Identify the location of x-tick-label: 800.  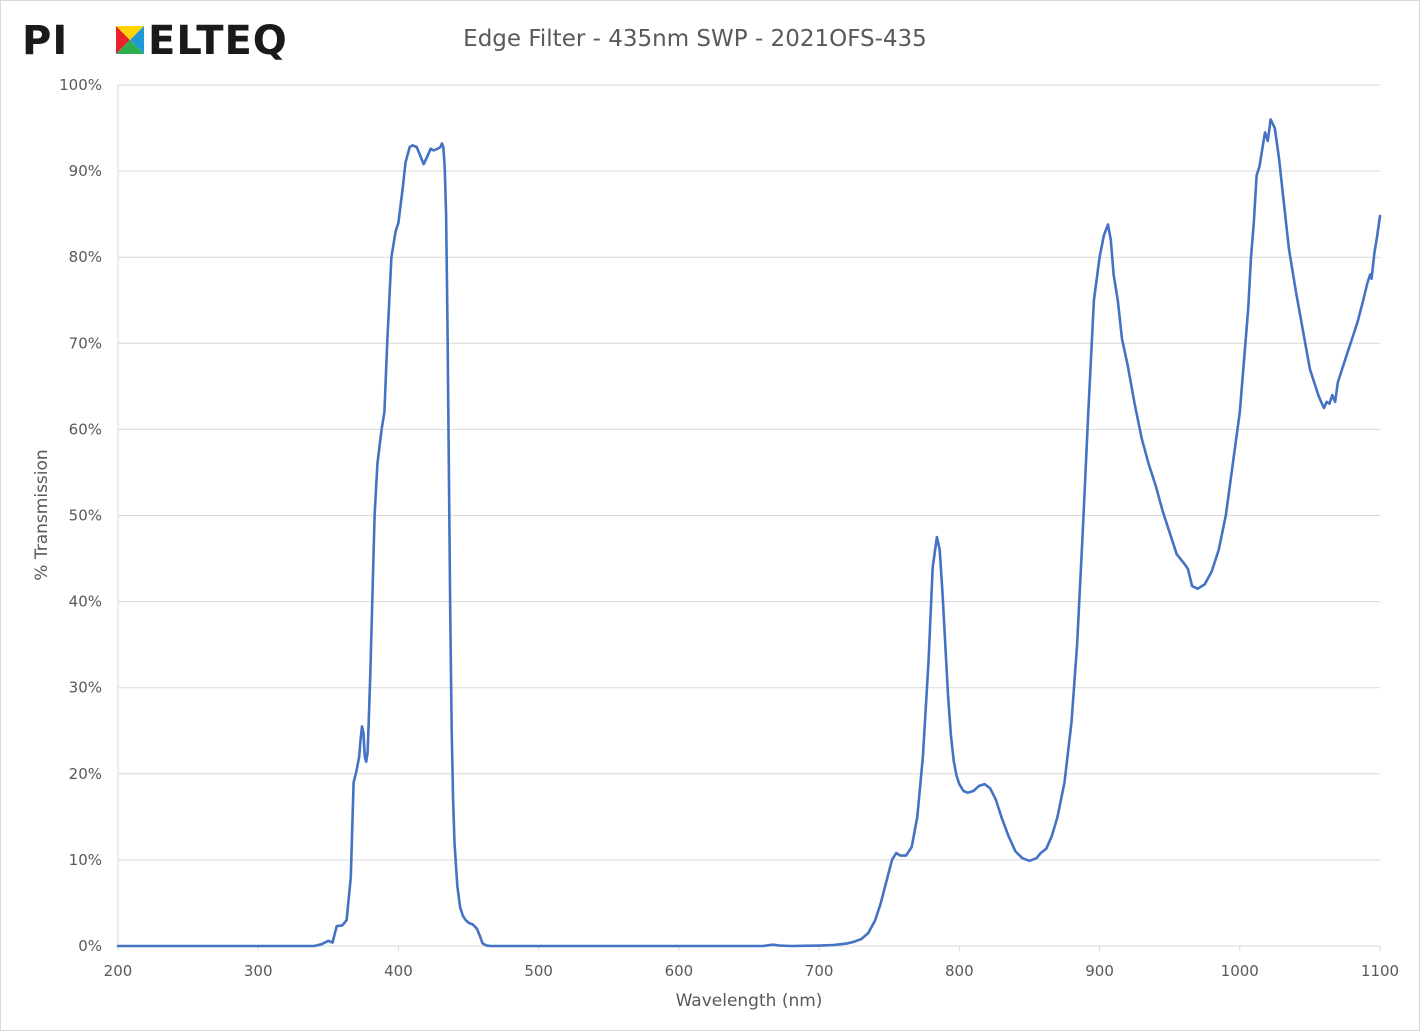
(959, 971).